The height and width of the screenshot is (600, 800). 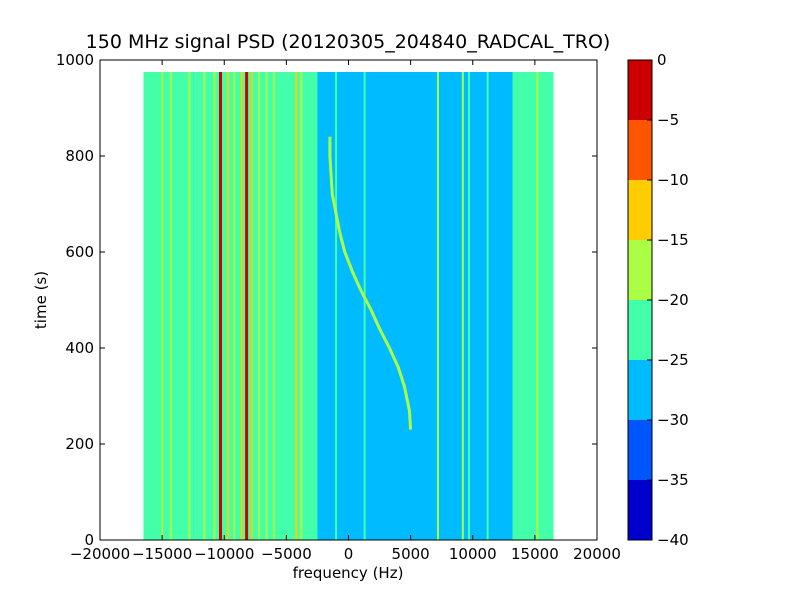 I want to click on drifting-signal, so click(x=370, y=283).